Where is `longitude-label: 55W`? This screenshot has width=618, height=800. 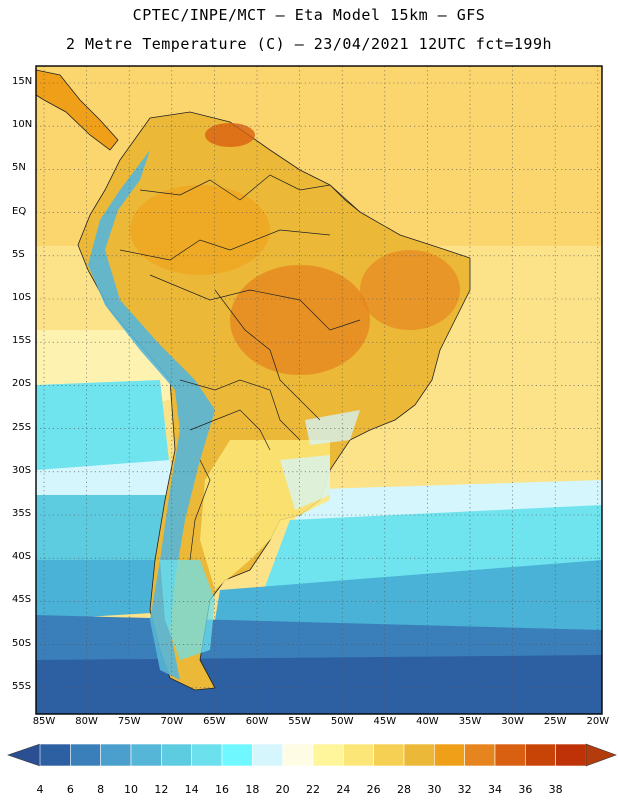
longitude-label: 55W is located at coordinates (299, 721).